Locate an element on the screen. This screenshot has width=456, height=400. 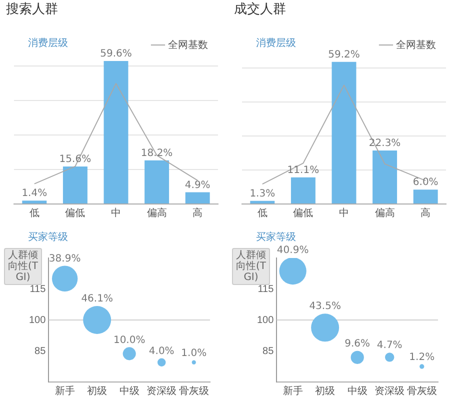
data-label: 59.2% is located at coordinates (344, 55).